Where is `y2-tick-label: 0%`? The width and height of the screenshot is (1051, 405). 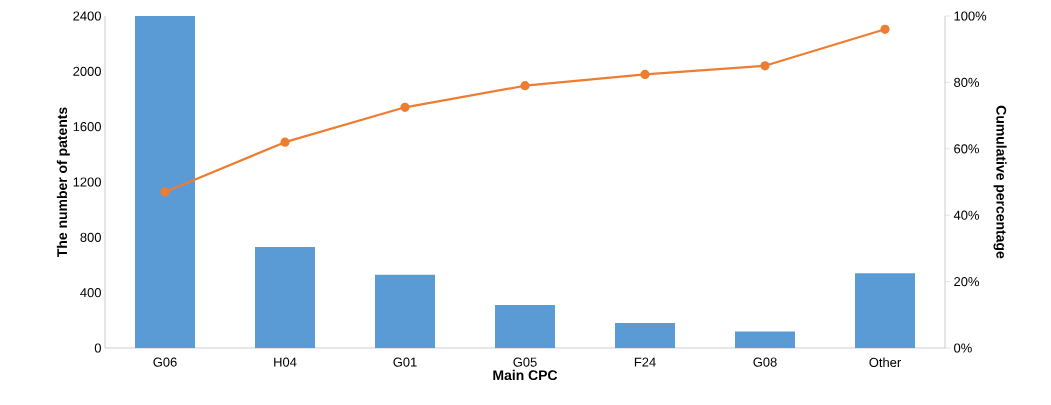 y2-tick-label: 0% is located at coordinates (963, 348).